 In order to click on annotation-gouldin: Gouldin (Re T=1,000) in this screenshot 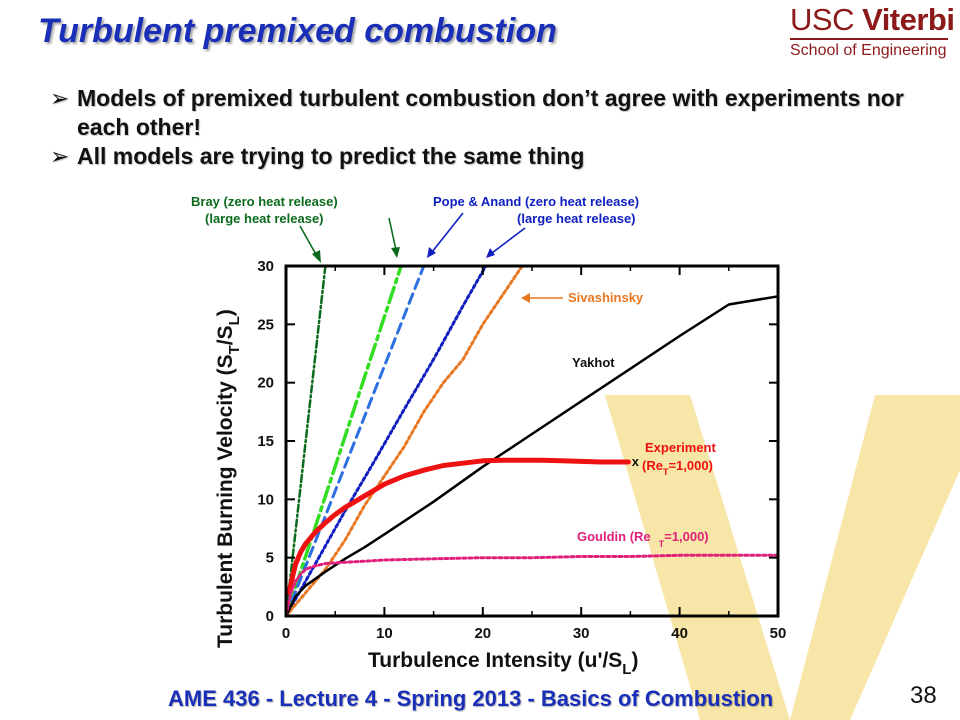, I will do `click(643, 539)`.